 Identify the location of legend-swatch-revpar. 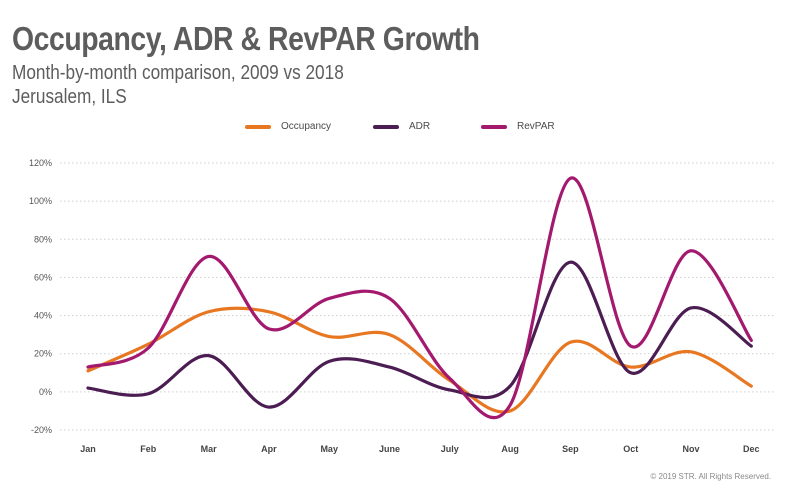
(494, 126).